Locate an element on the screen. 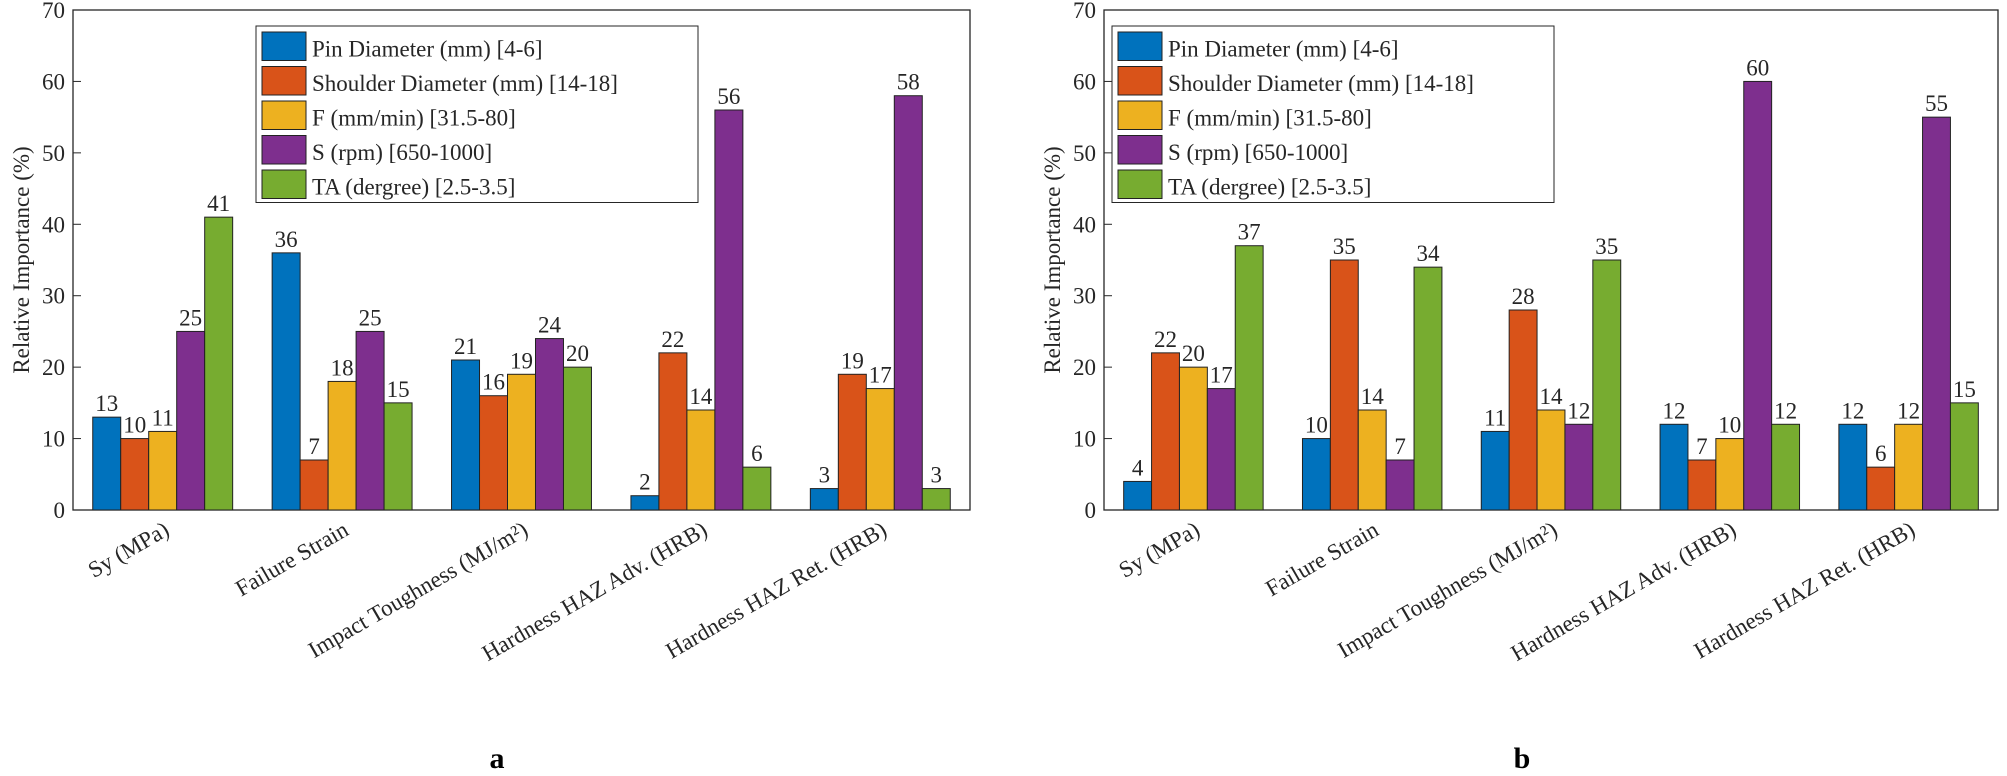  legend-label: Shoulder Diameter (mm) [14-18] is located at coordinates (465, 83).